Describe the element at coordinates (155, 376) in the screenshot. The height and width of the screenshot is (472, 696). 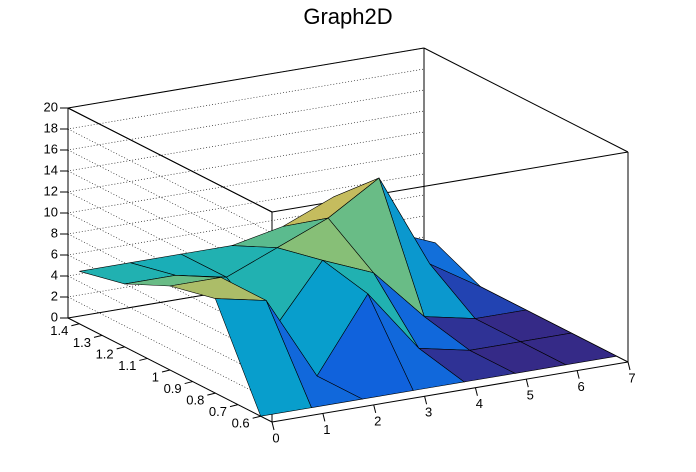
I see `y-tick-label: 1` at that location.